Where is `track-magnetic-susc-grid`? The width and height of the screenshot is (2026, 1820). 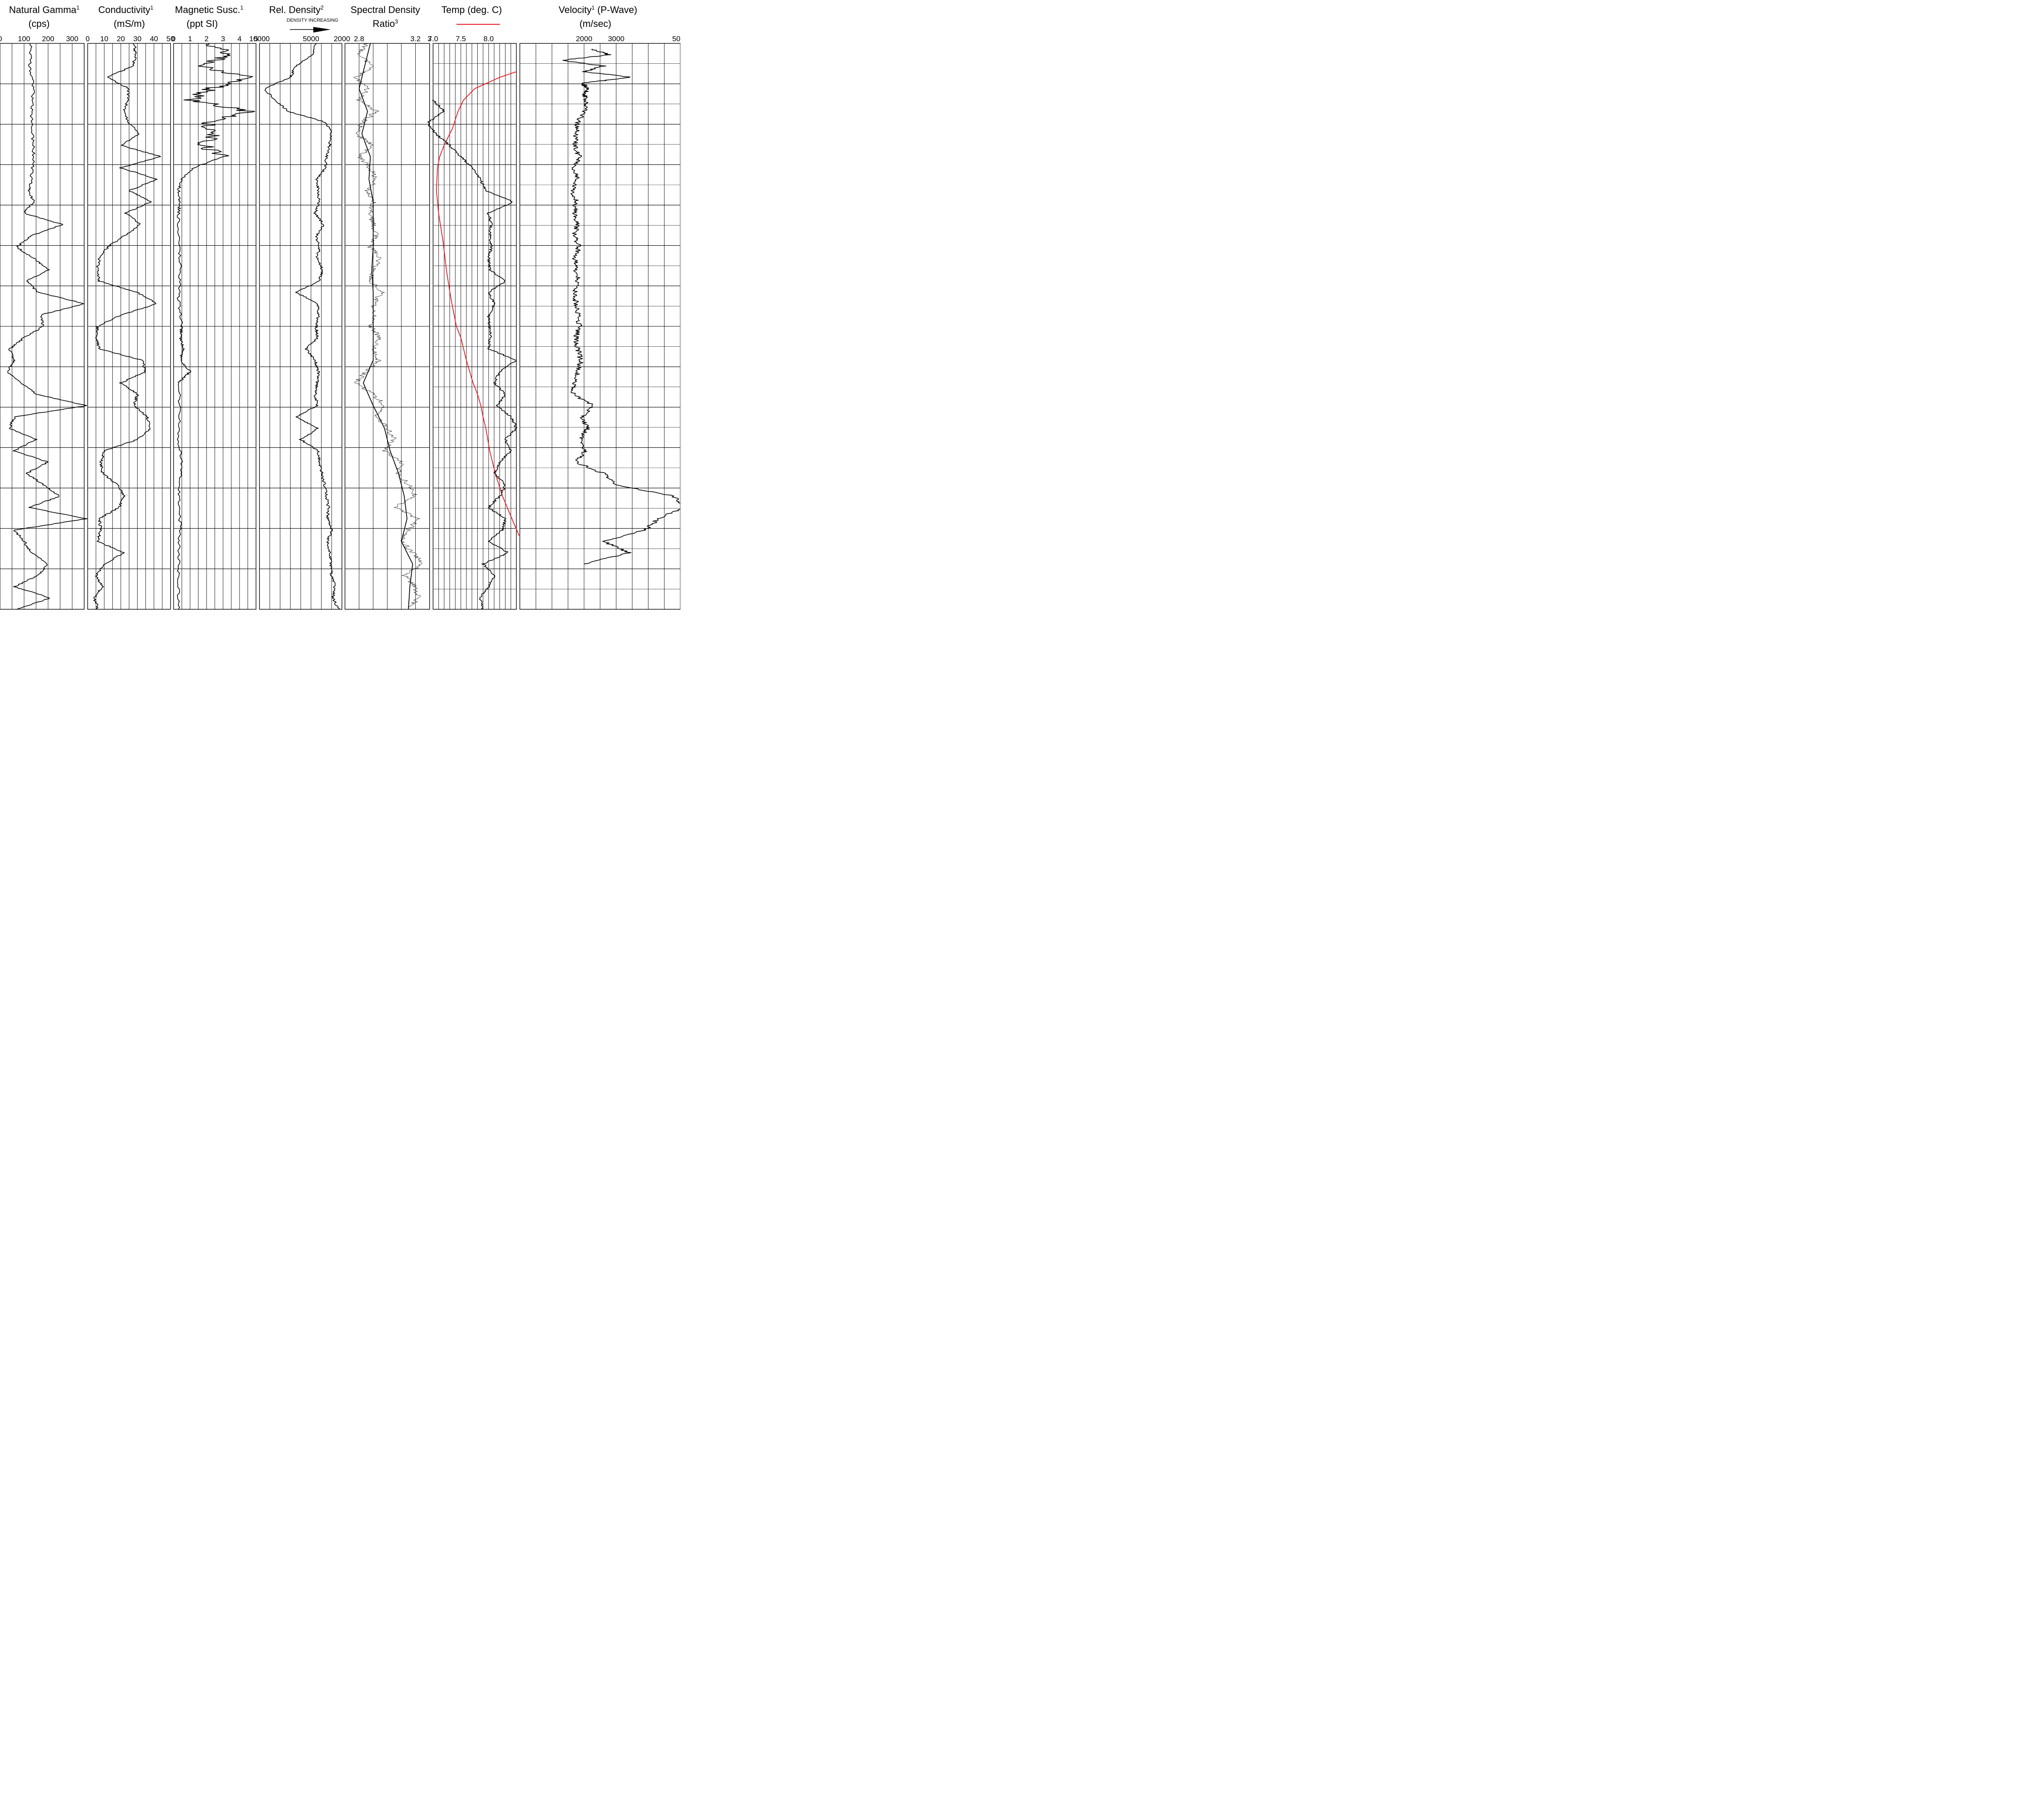 track-magnetic-susc-grid is located at coordinates (214, 326).